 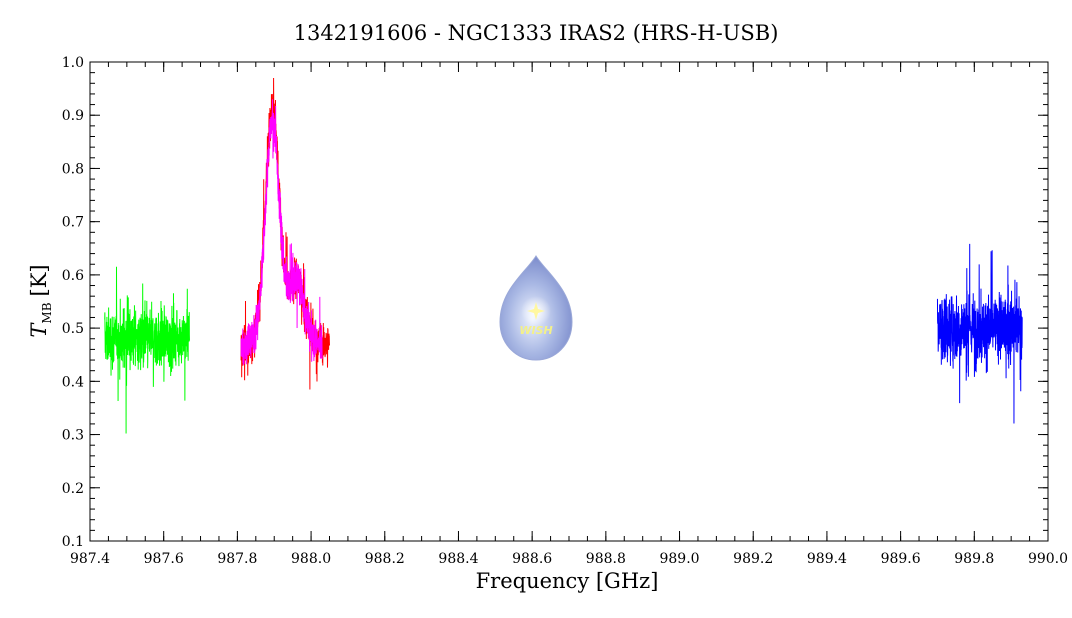 I want to click on y-axis-label-main: T, so click(x=39, y=330).